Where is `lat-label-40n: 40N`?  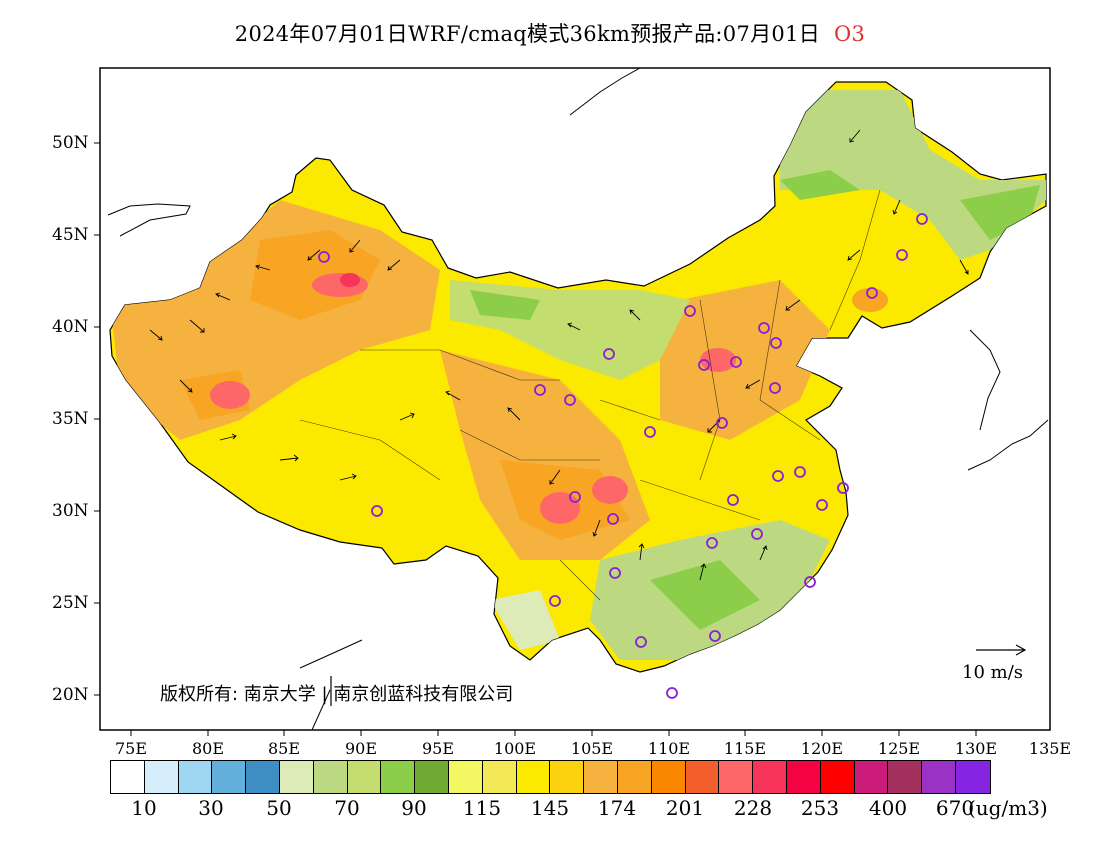 lat-label-40n: 40N is located at coordinates (70, 327).